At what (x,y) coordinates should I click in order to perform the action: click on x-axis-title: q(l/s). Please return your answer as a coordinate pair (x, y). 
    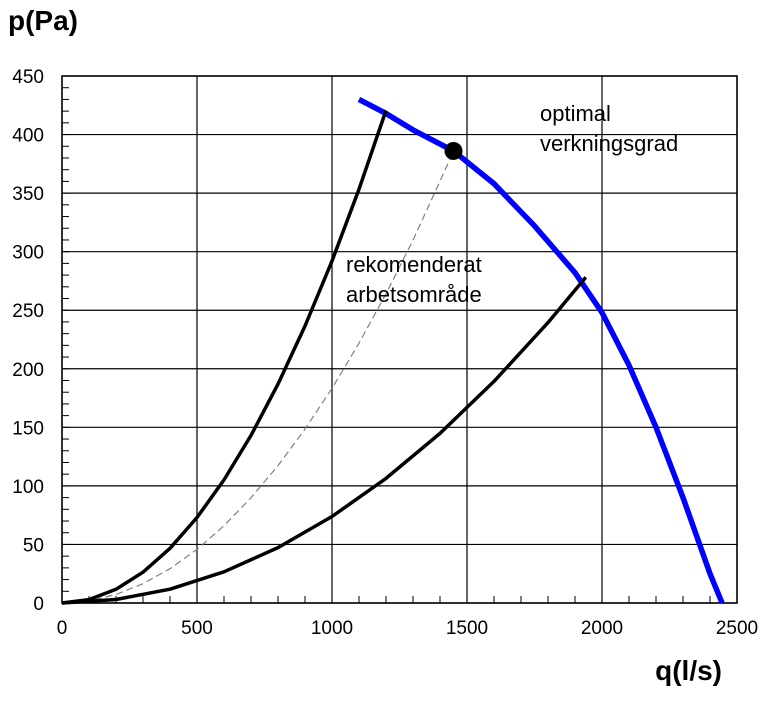
    Looking at the image, I should click on (688, 670).